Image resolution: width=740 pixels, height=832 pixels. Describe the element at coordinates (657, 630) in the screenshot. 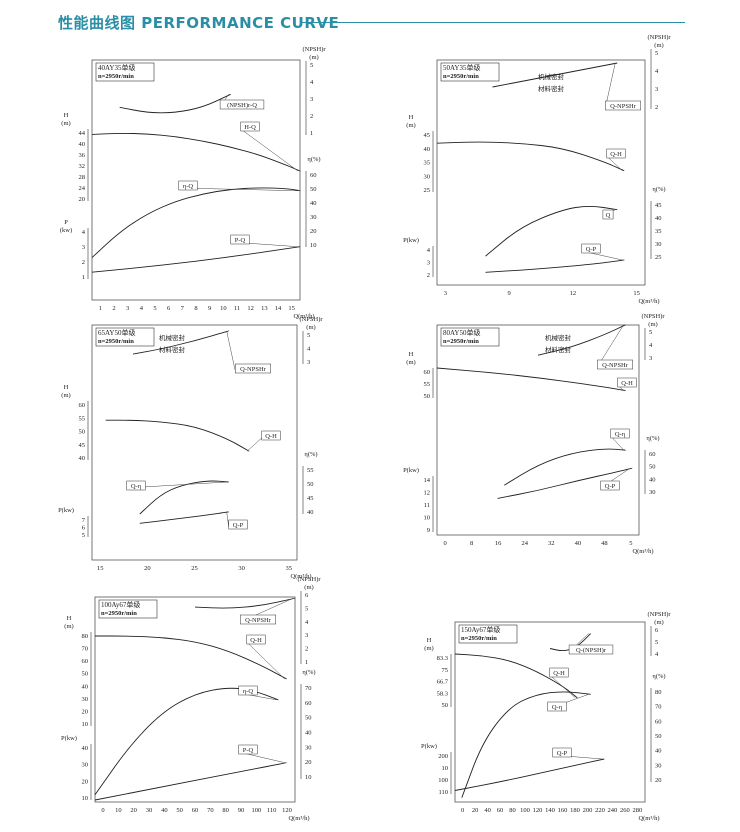

I see `right-tick-label: 6` at that location.